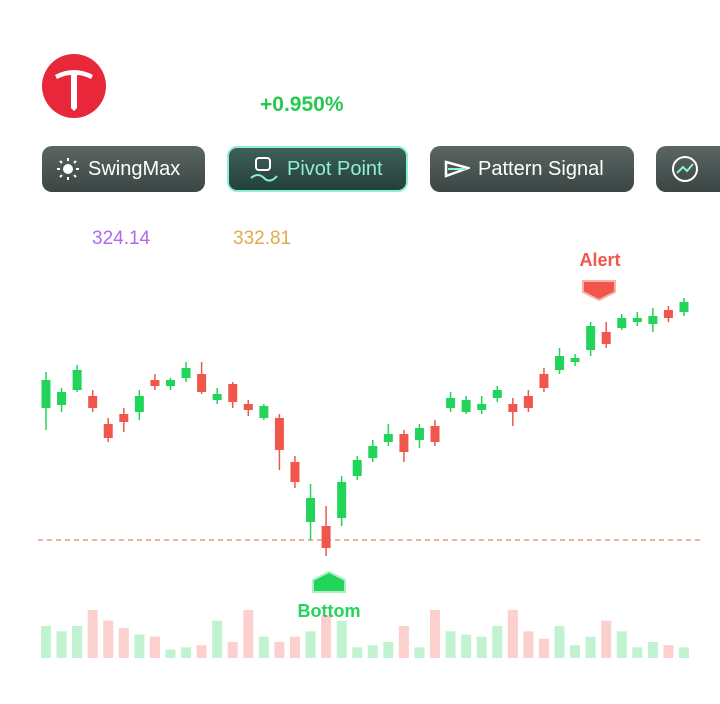  I want to click on tab-label: Pivot Point, so click(335, 168).